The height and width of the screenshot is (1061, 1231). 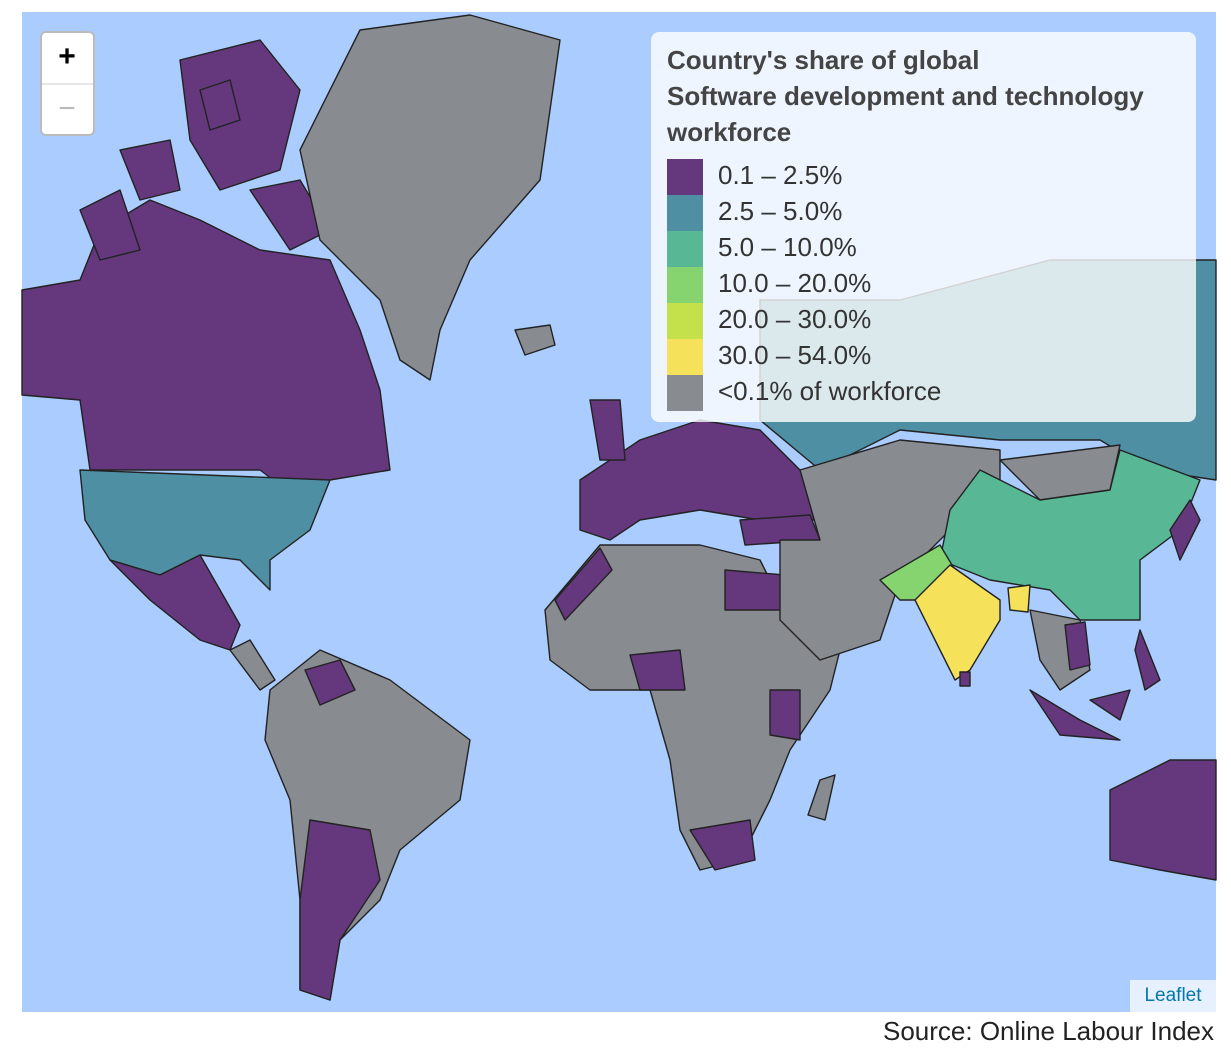 I want to click on china, so click(x=1070, y=535).